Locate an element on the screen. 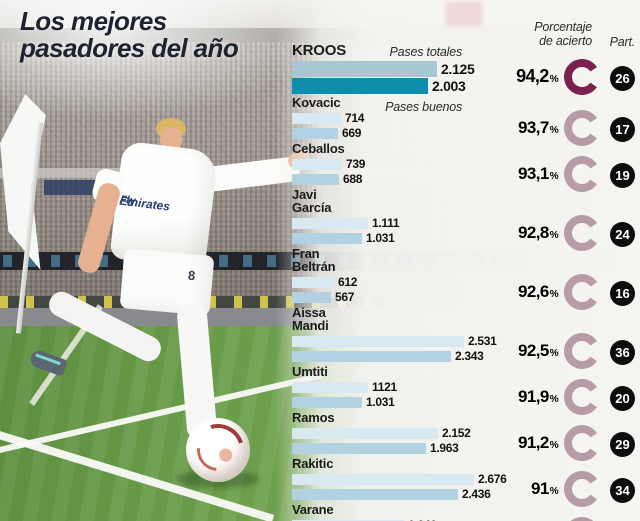 Image resolution: width=640 pixels, height=521 pixels. player-row: Javi García 1.111 1.031 92,8% 24 is located at coordinates (465, 219).